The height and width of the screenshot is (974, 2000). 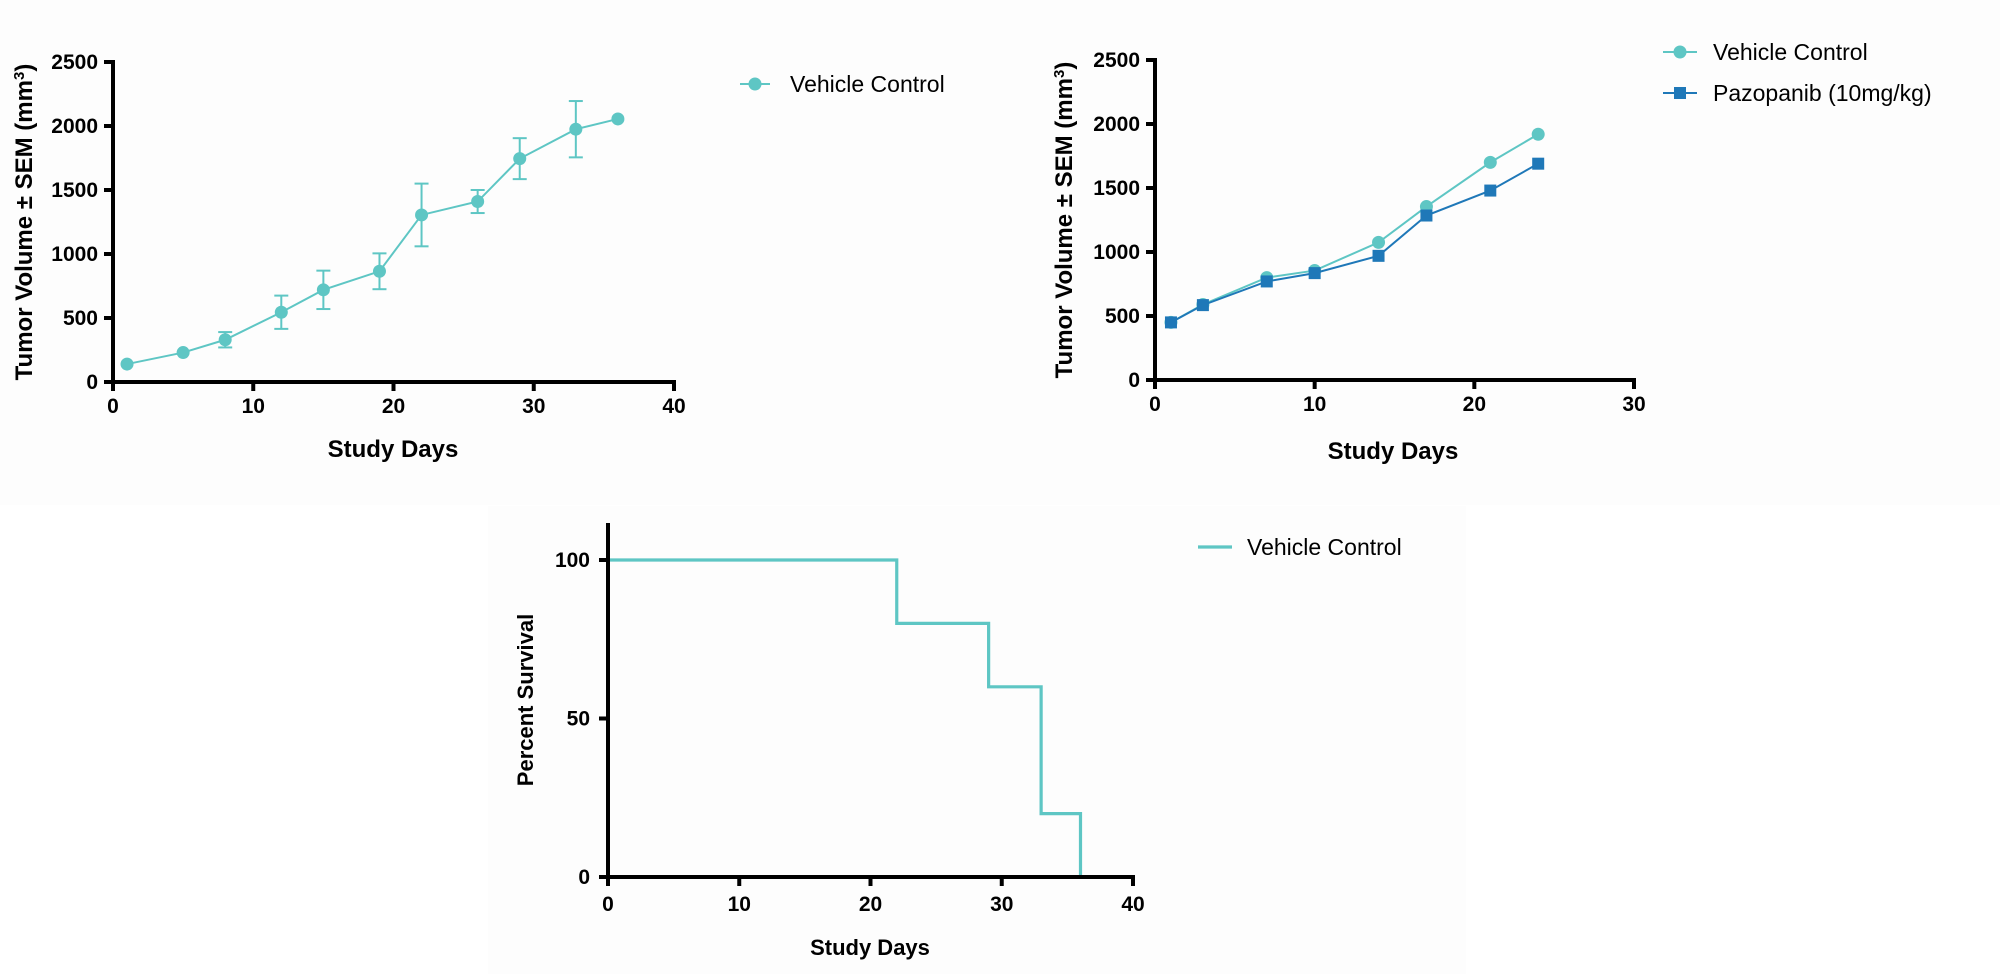 What do you see at coordinates (1116, 188) in the screenshot?
I see `chart2-y-tick-label-3: 1500` at bounding box center [1116, 188].